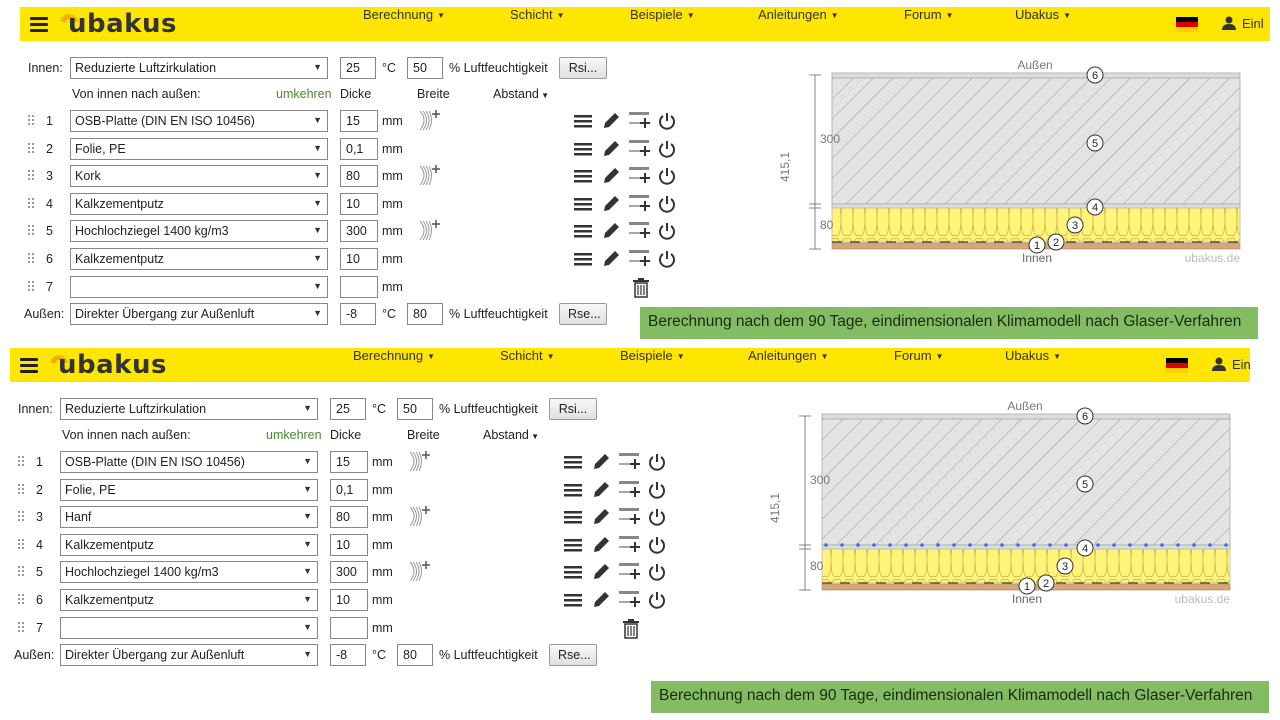 The width and height of the screenshot is (1280, 720). Describe the element at coordinates (349, 462) in the screenshot. I see `layer-thickness-input: 15` at that location.